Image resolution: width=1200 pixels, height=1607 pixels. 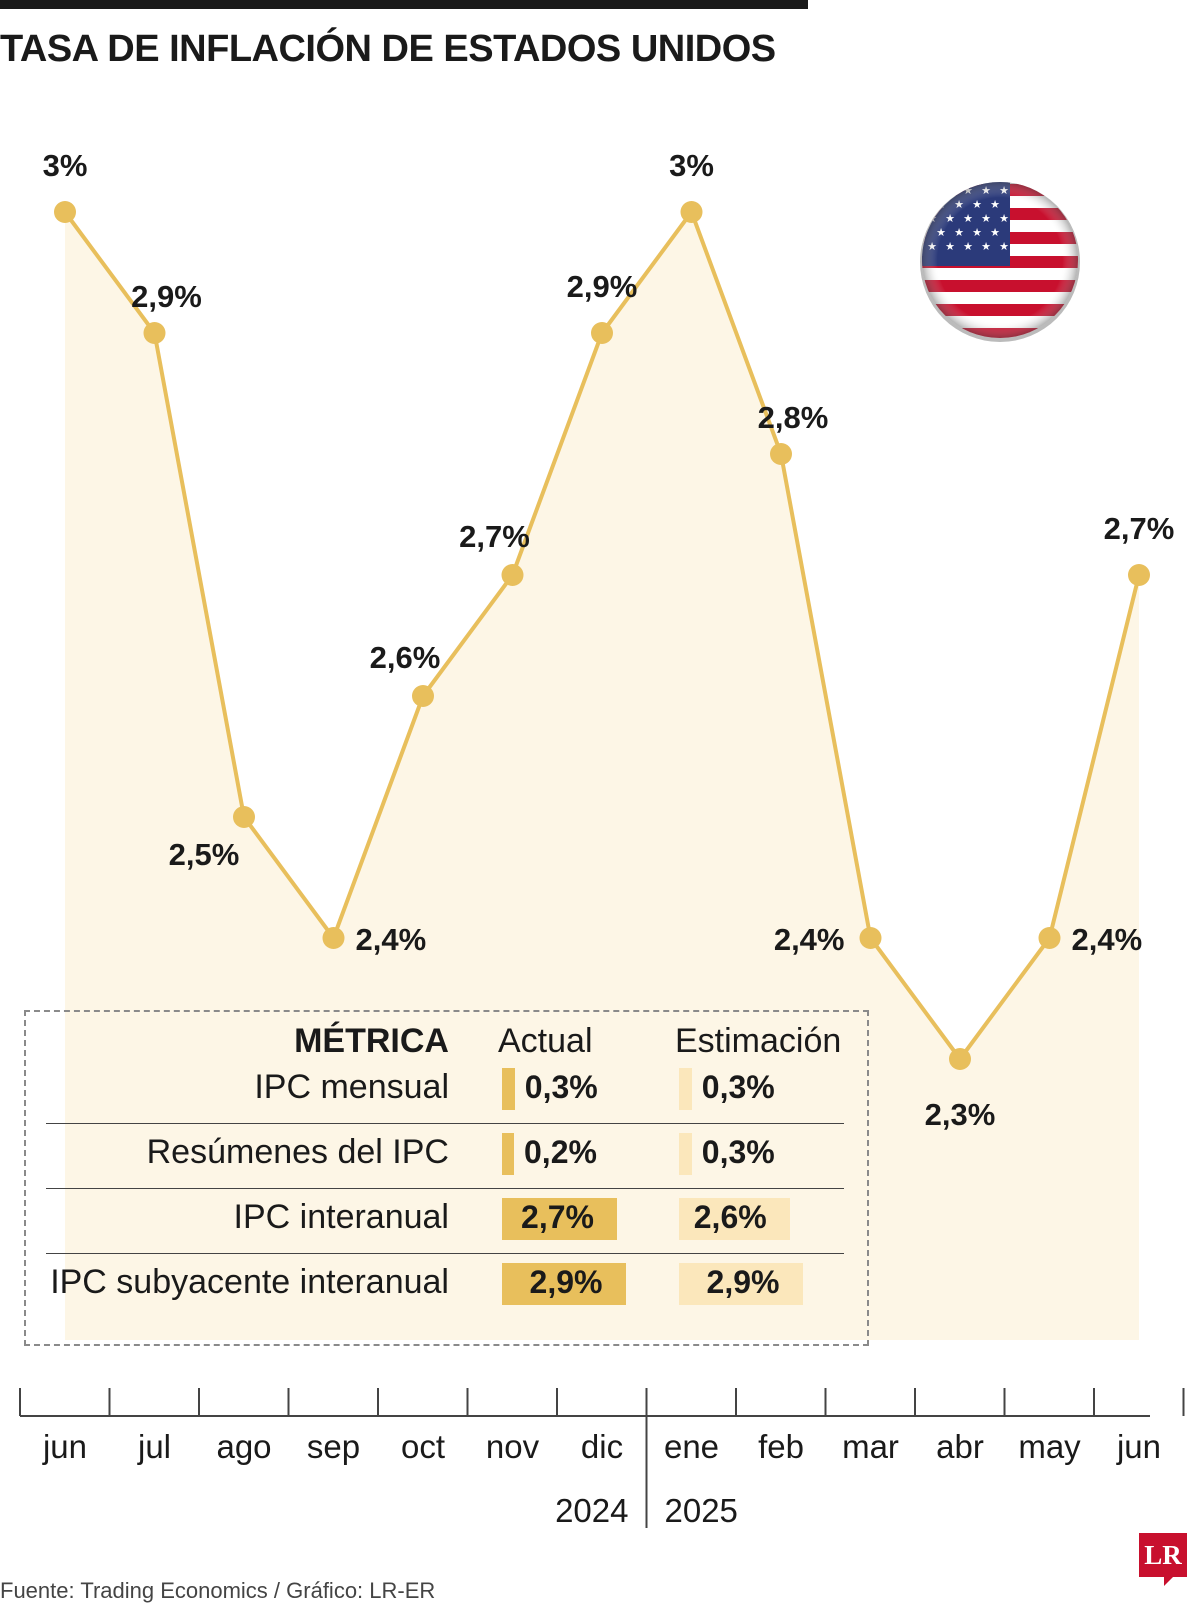 I want to click on row-label-ipc-mensual: IPC mensual, so click(x=351, y=1087).